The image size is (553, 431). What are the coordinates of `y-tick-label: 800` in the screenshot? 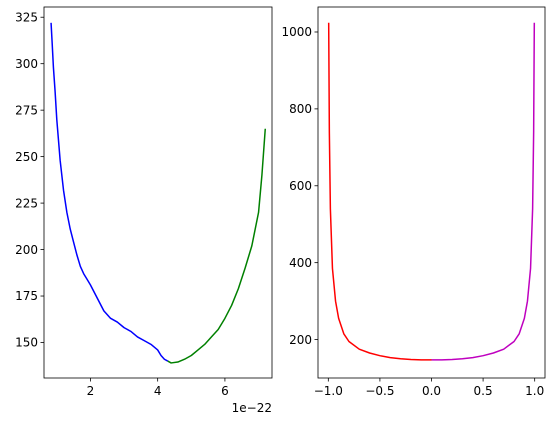 It's located at (300, 109).